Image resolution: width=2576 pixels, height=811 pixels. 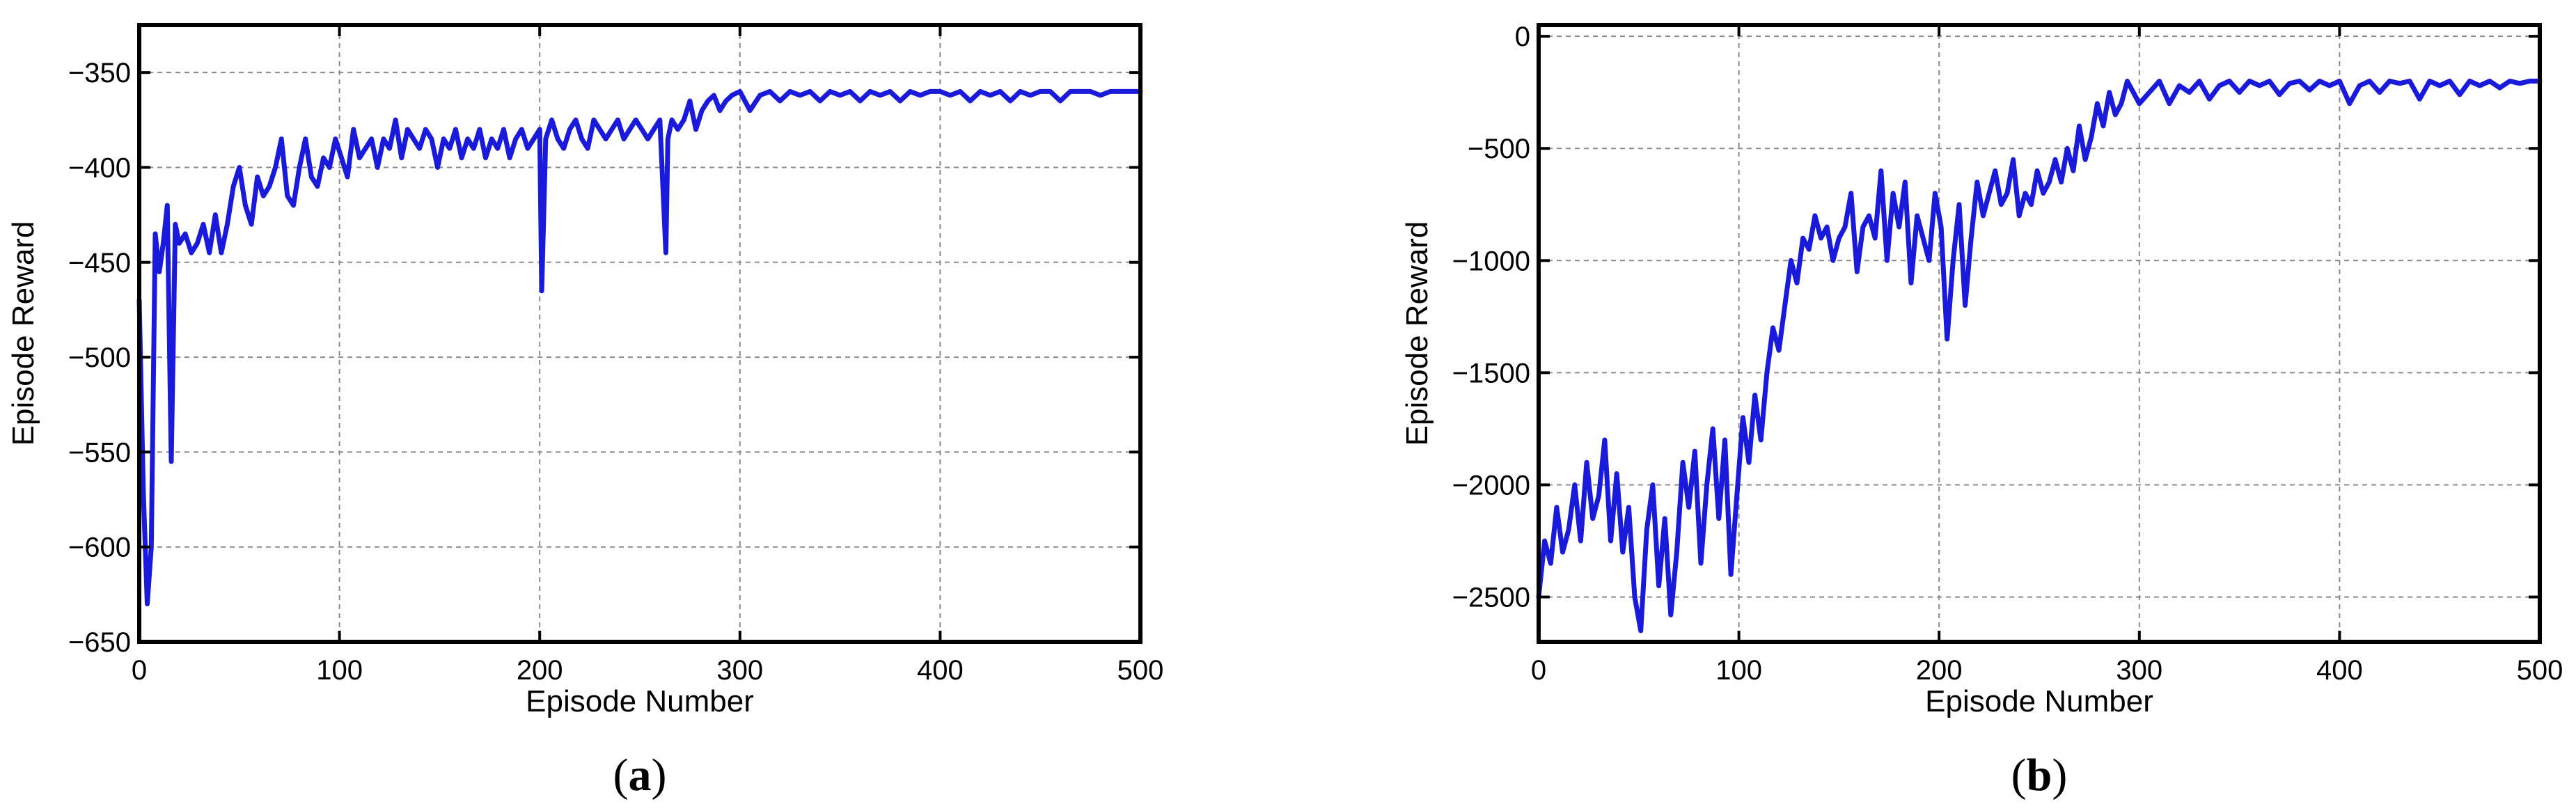 What do you see at coordinates (640, 701) in the screenshot?
I see `chart-a-x-axis-label: Episode Number` at bounding box center [640, 701].